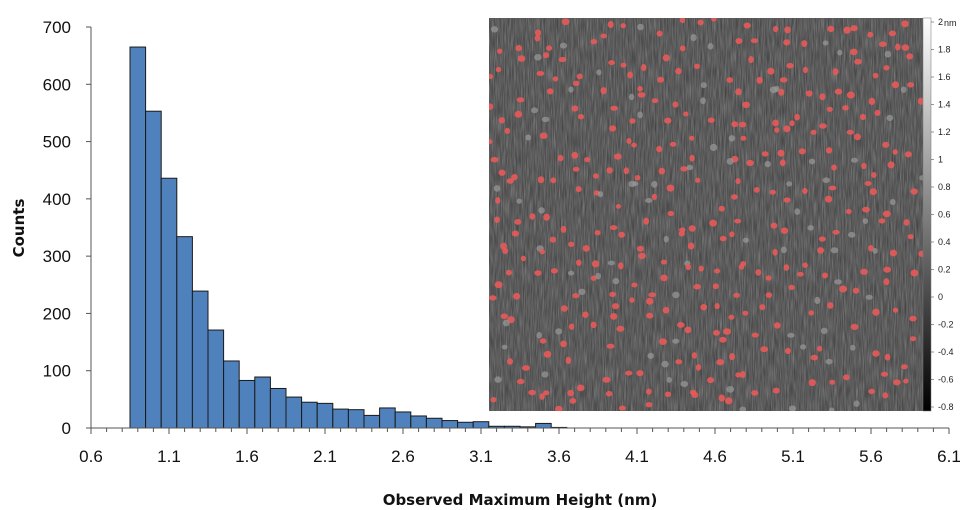 Image resolution: width=971 pixels, height=510 pixels. I want to click on colorbar-tick-label: 1.6, so click(944, 77).